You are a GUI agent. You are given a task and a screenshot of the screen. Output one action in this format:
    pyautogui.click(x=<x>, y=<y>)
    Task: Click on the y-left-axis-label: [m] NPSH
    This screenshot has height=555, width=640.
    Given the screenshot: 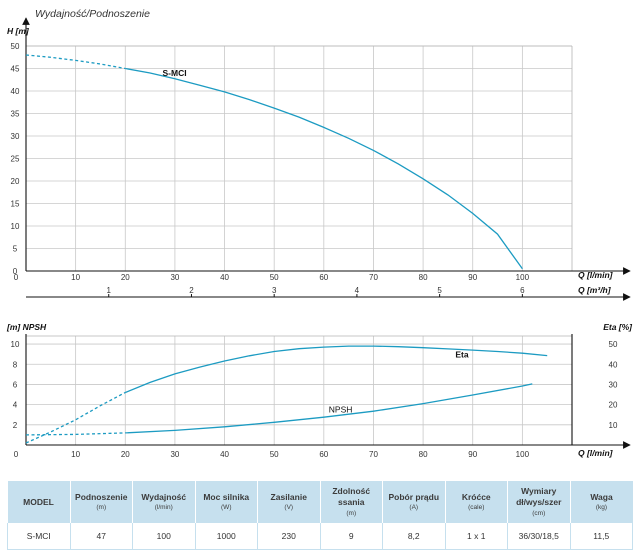 What is the action you would take?
    pyautogui.click(x=26, y=327)
    